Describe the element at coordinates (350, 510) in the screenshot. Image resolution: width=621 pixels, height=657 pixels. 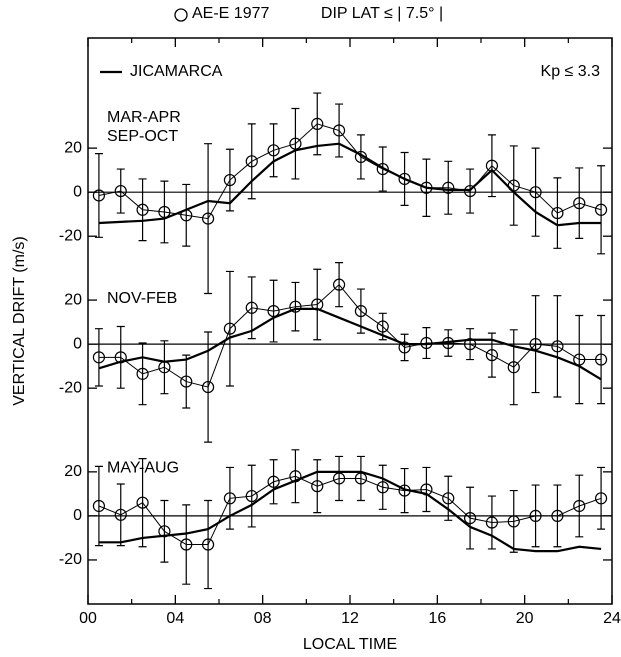
I see `ae-e-line` at that location.